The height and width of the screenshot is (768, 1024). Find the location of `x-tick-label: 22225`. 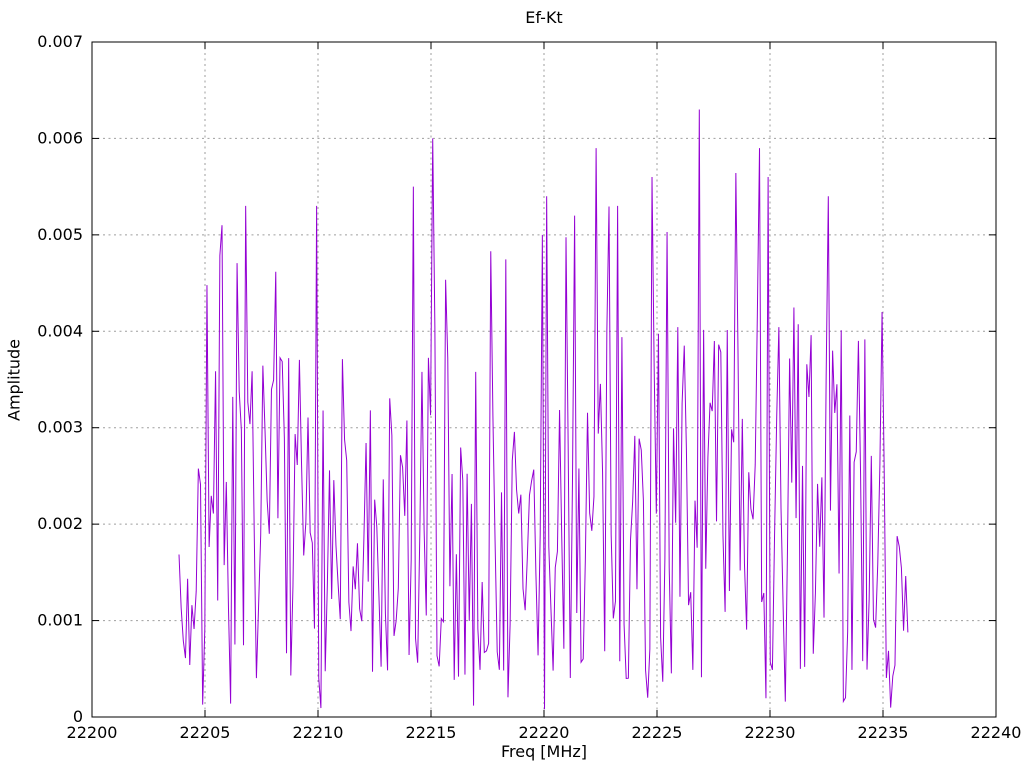

x-tick-label: 22225 is located at coordinates (657, 732).